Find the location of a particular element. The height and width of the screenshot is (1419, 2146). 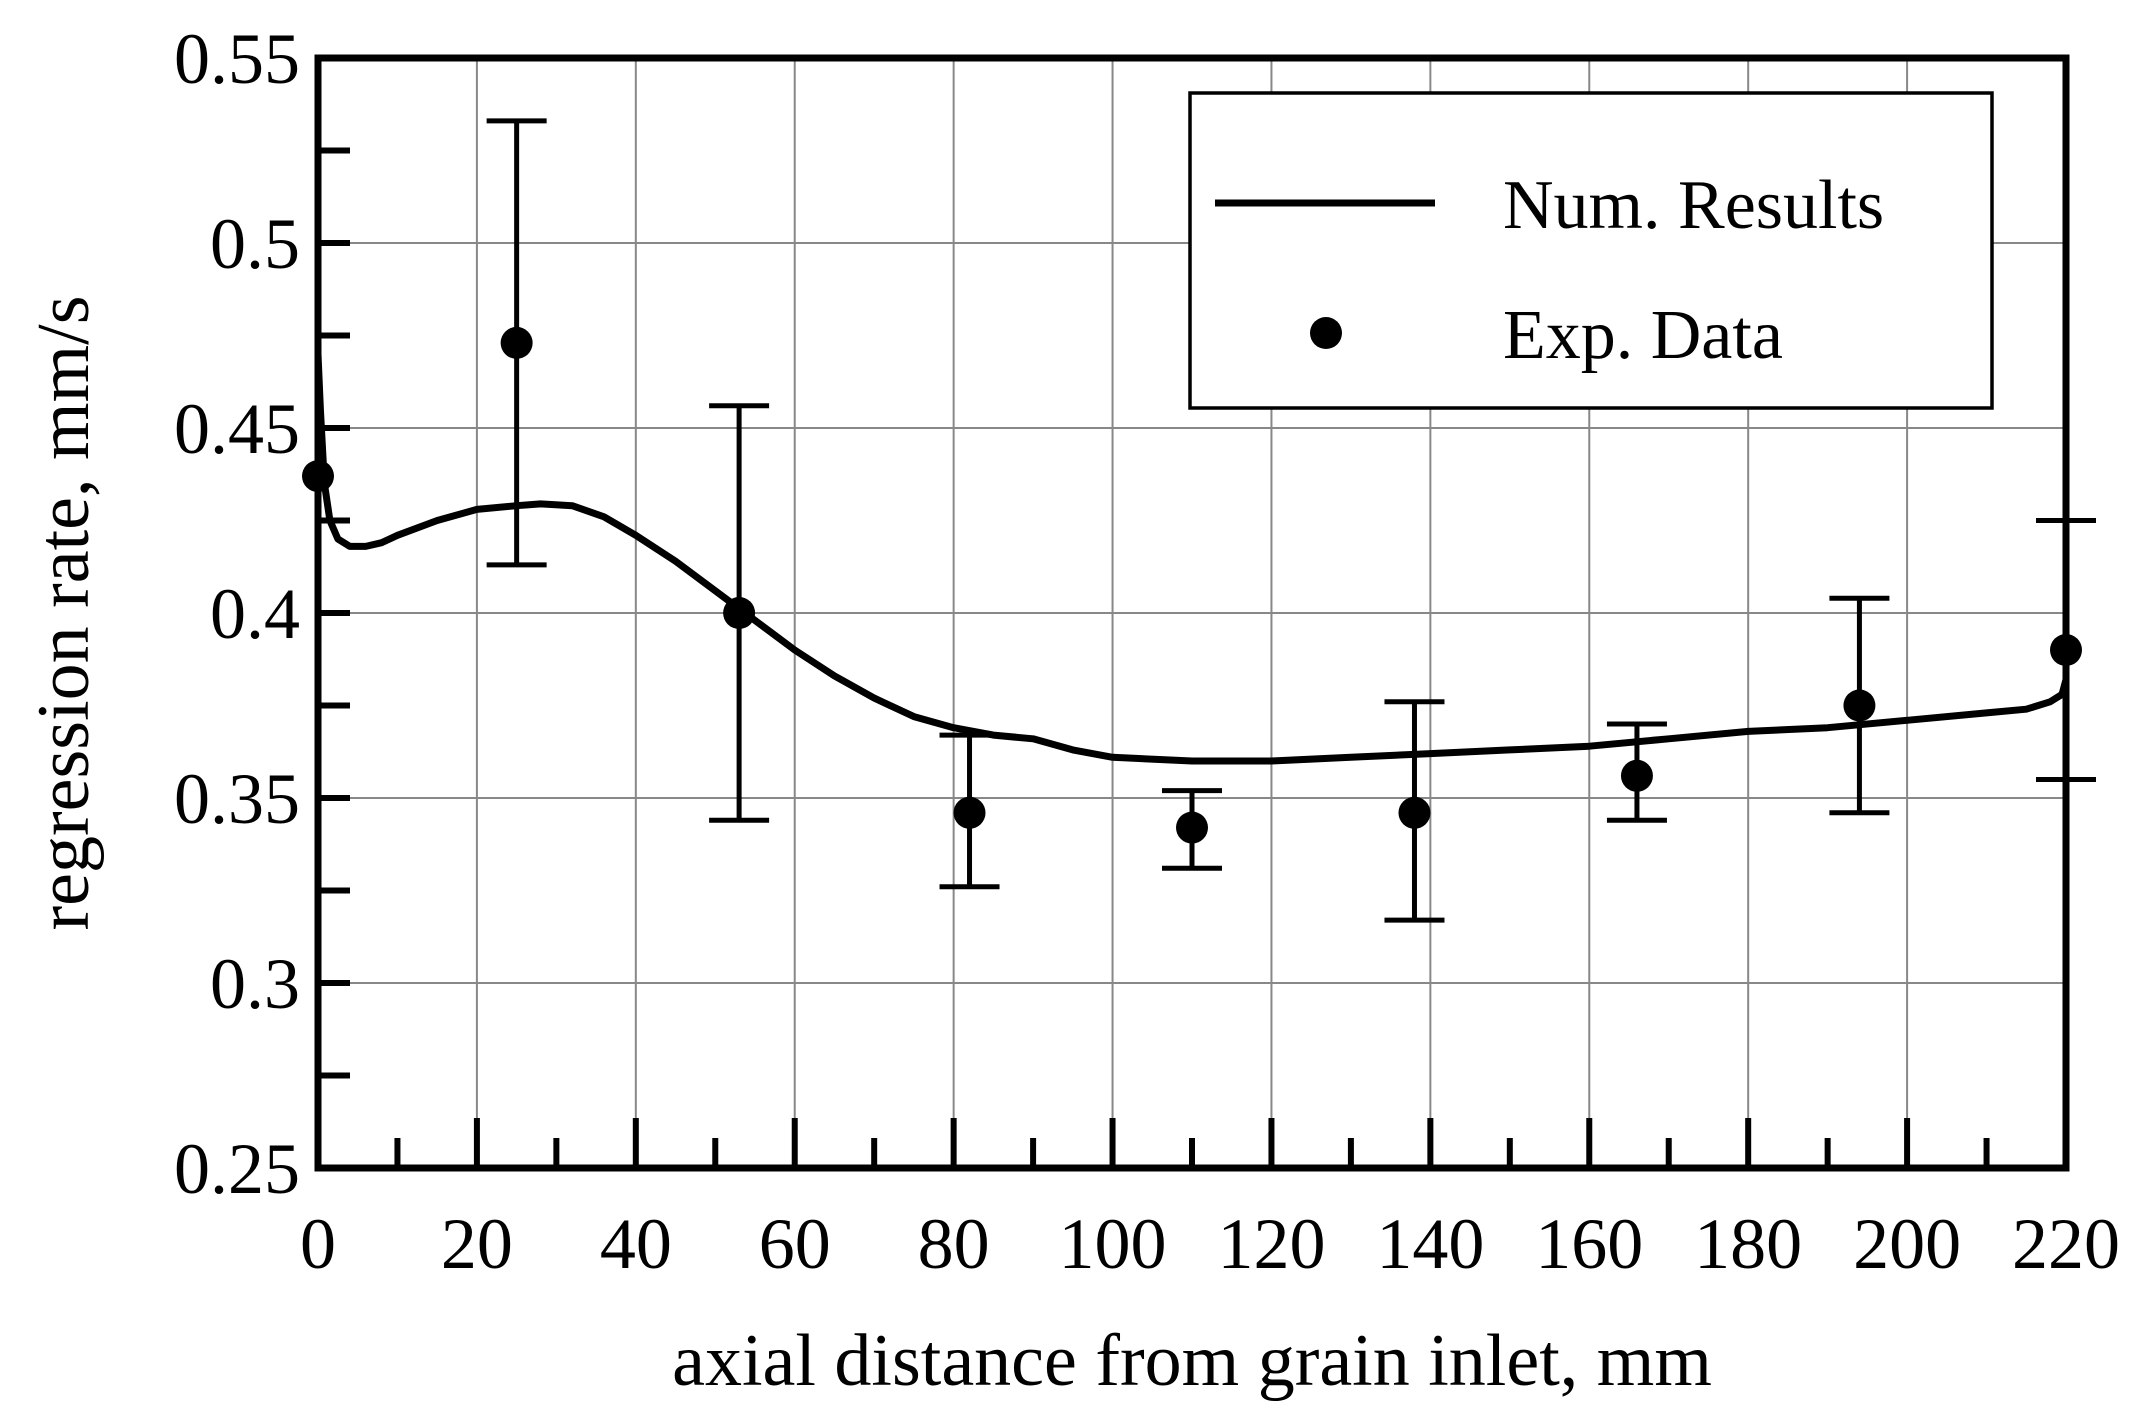

x-tick-label: 0 is located at coordinates (318, 1244).